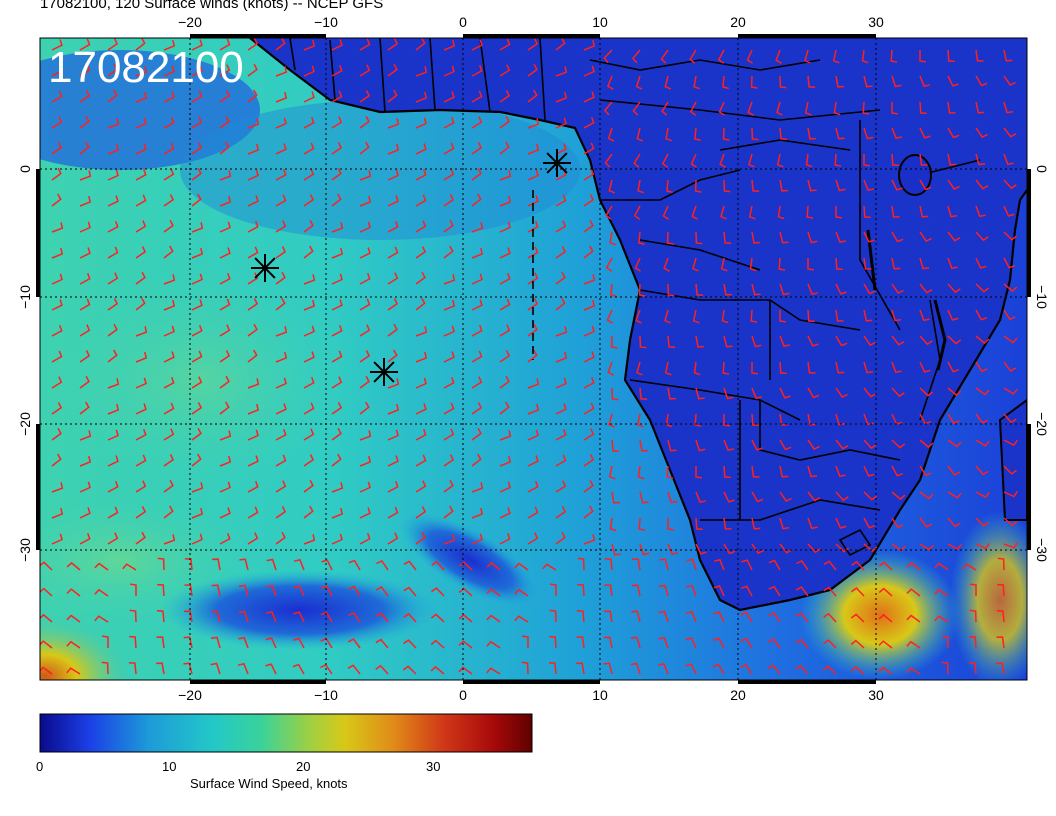 The image size is (1056, 816). What do you see at coordinates (600, 22) in the screenshot?
I see `lon-tick-label: 10` at bounding box center [600, 22].